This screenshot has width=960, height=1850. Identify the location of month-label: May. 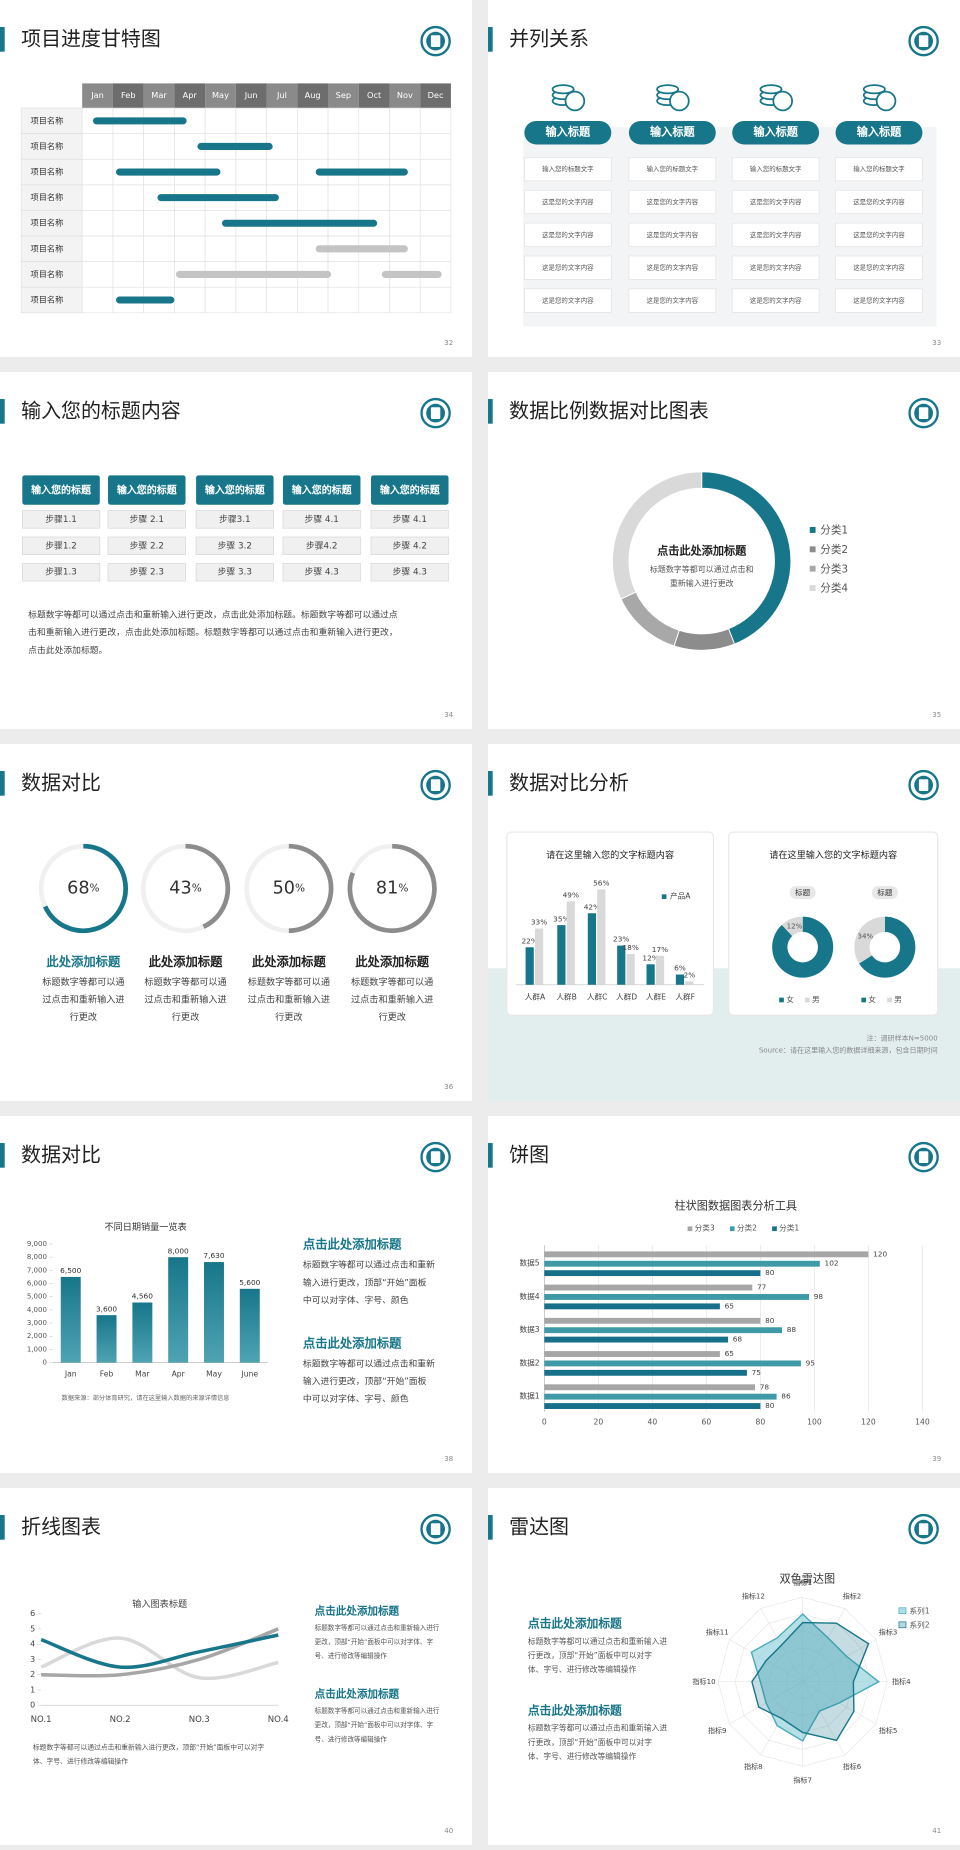
(220, 95).